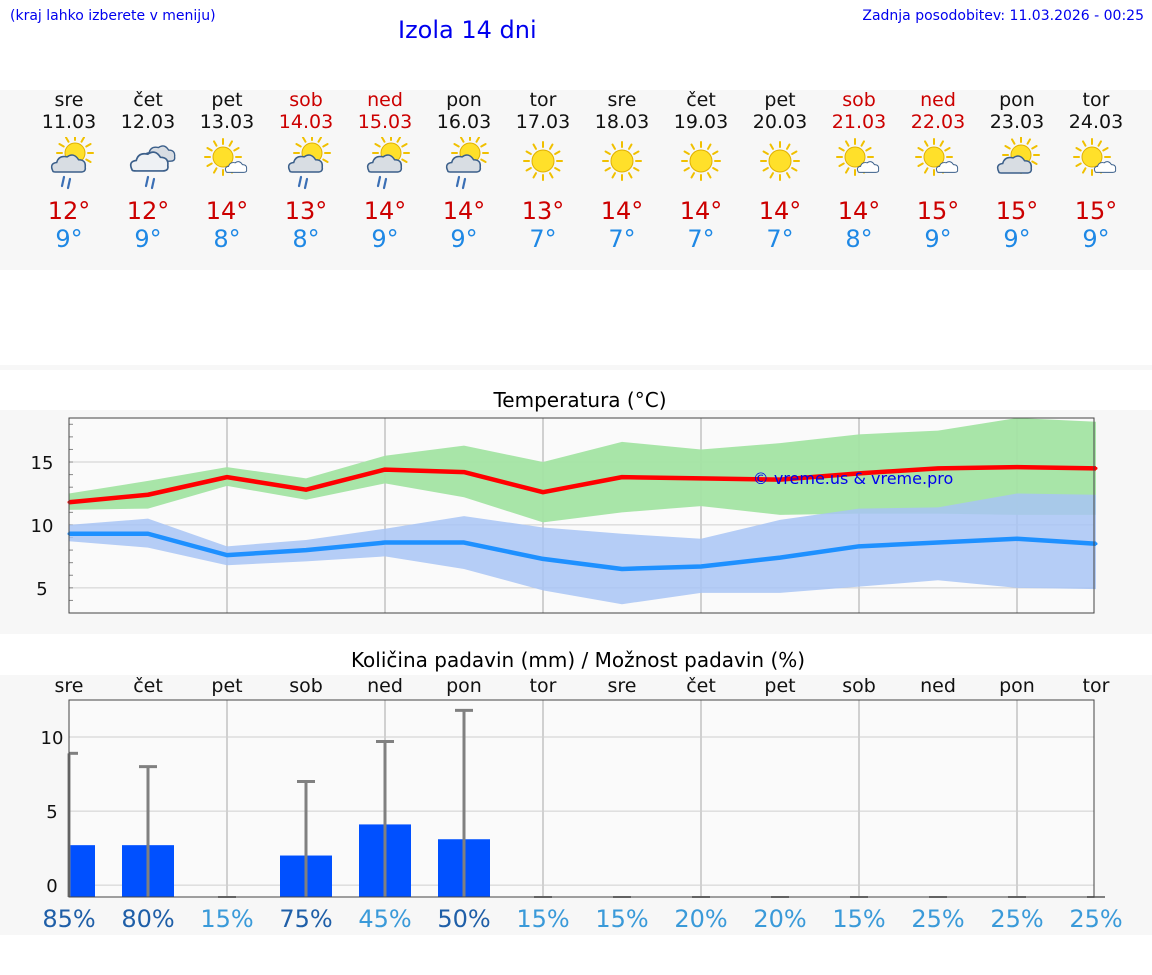 The height and width of the screenshot is (975, 1152). Describe the element at coordinates (583, 551) in the screenshot. I see `line-min` at that location.